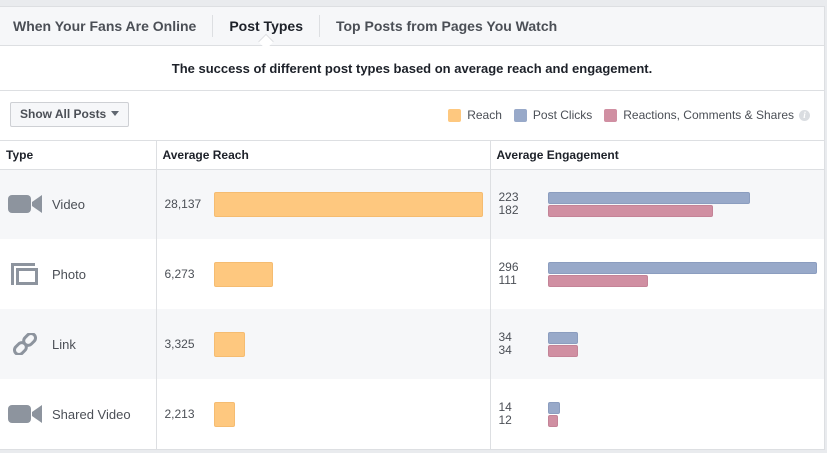  I want to click on average-reach-cell: 28,137, so click(323, 204).